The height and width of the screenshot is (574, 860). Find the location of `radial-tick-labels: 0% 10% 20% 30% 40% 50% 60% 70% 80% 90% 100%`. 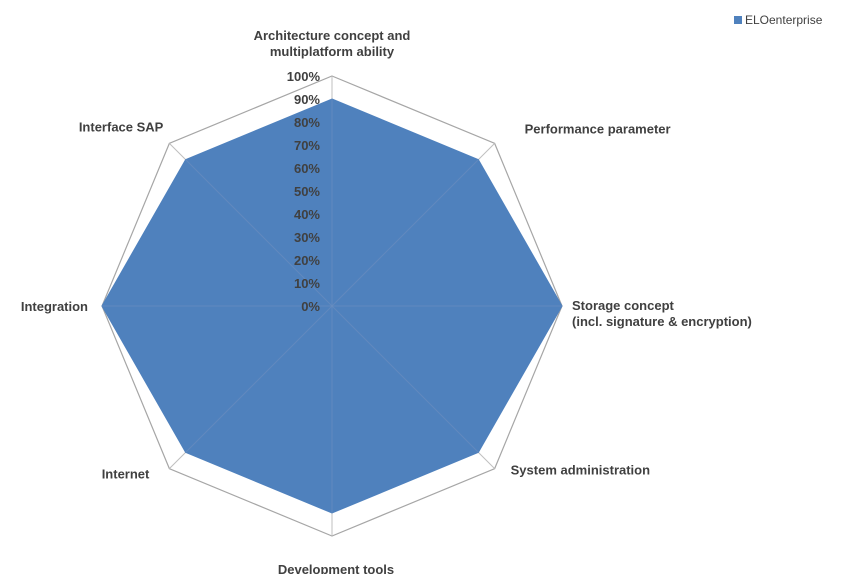

radial-tick-labels: 0% 10% 20% 30% 40% 50% 60% 70% 80% 90% 100% is located at coordinates (304, 191).